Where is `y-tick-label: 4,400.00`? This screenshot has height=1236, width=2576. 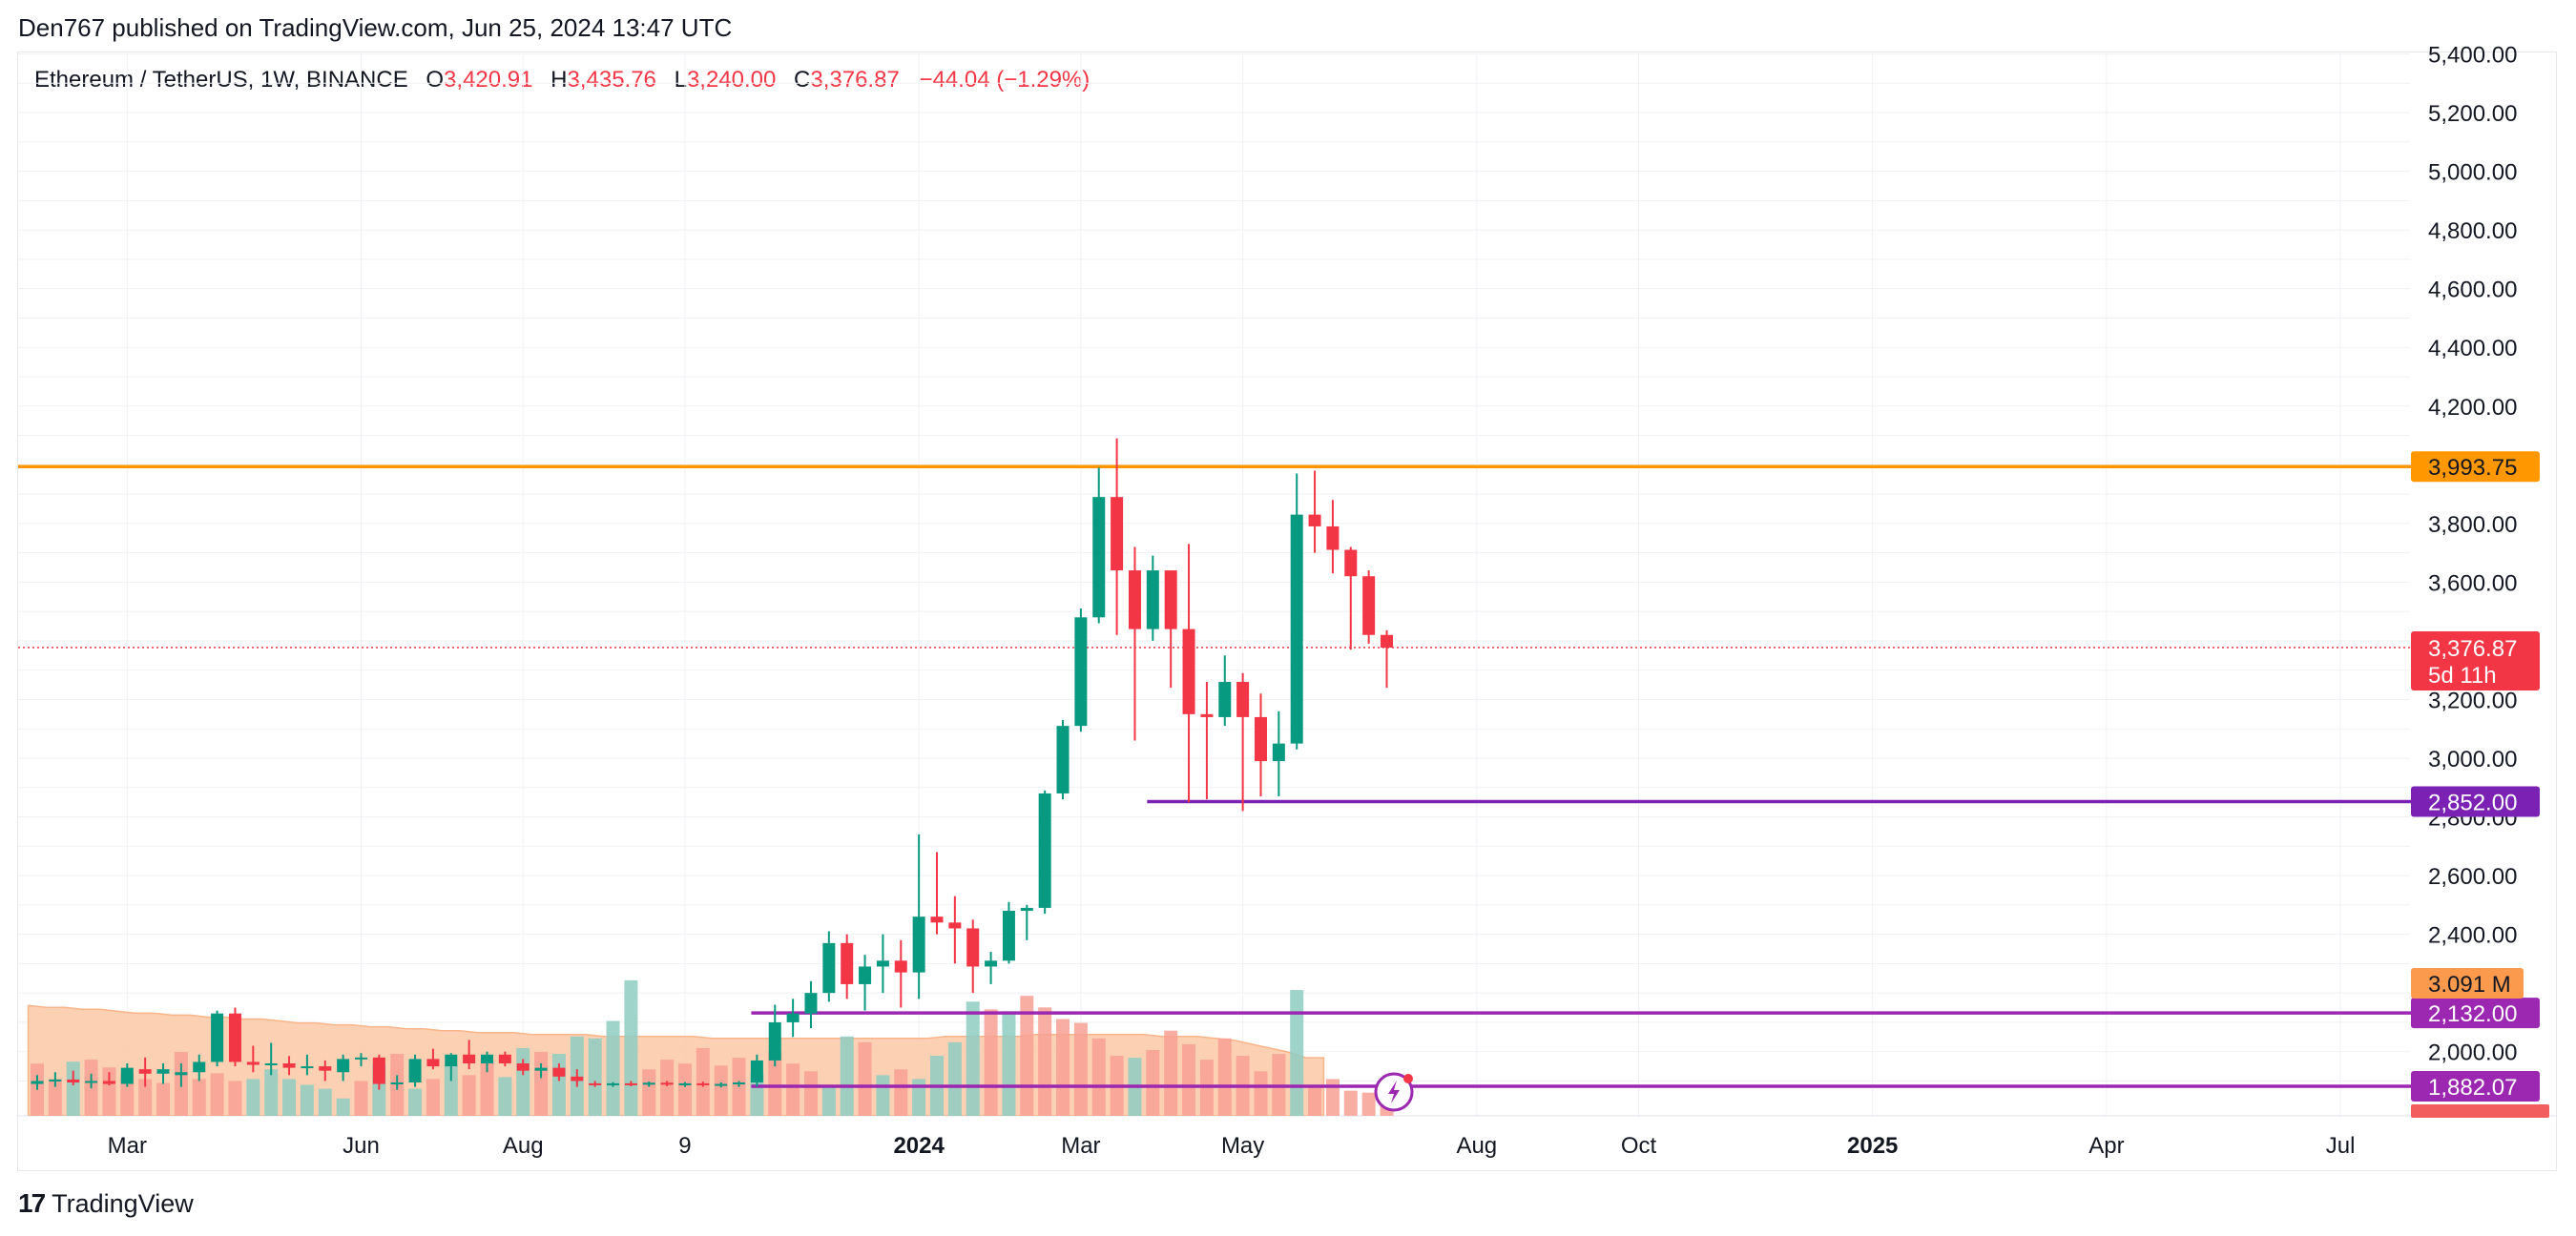
y-tick-label: 4,400.00 is located at coordinates (2472, 348).